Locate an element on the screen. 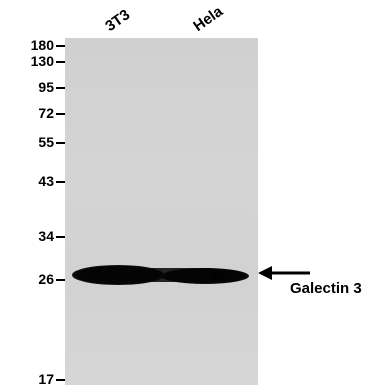 Image resolution: width=387 pixels, height=387 pixels. marker-label-17: 17 is located at coordinates (46, 379).